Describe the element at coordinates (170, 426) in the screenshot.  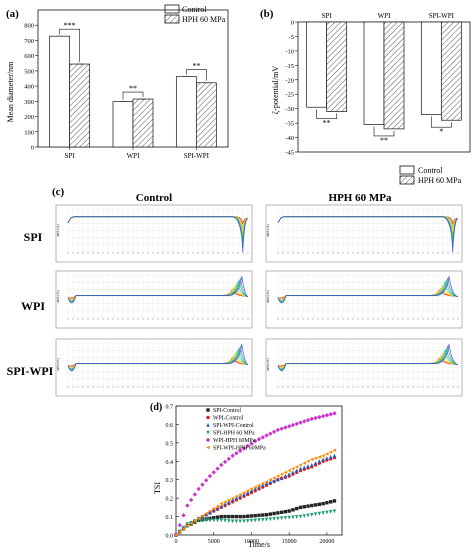
I see `y-tick-label: 0.6` at that location.